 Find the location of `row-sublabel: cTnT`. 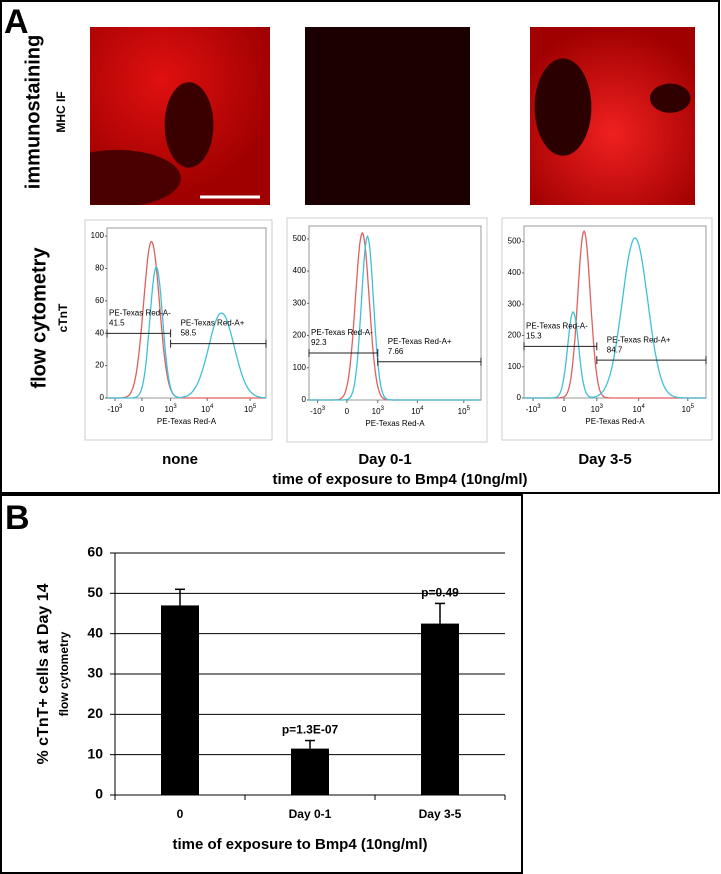

row-sublabel: cTnT is located at coordinates (63, 317).